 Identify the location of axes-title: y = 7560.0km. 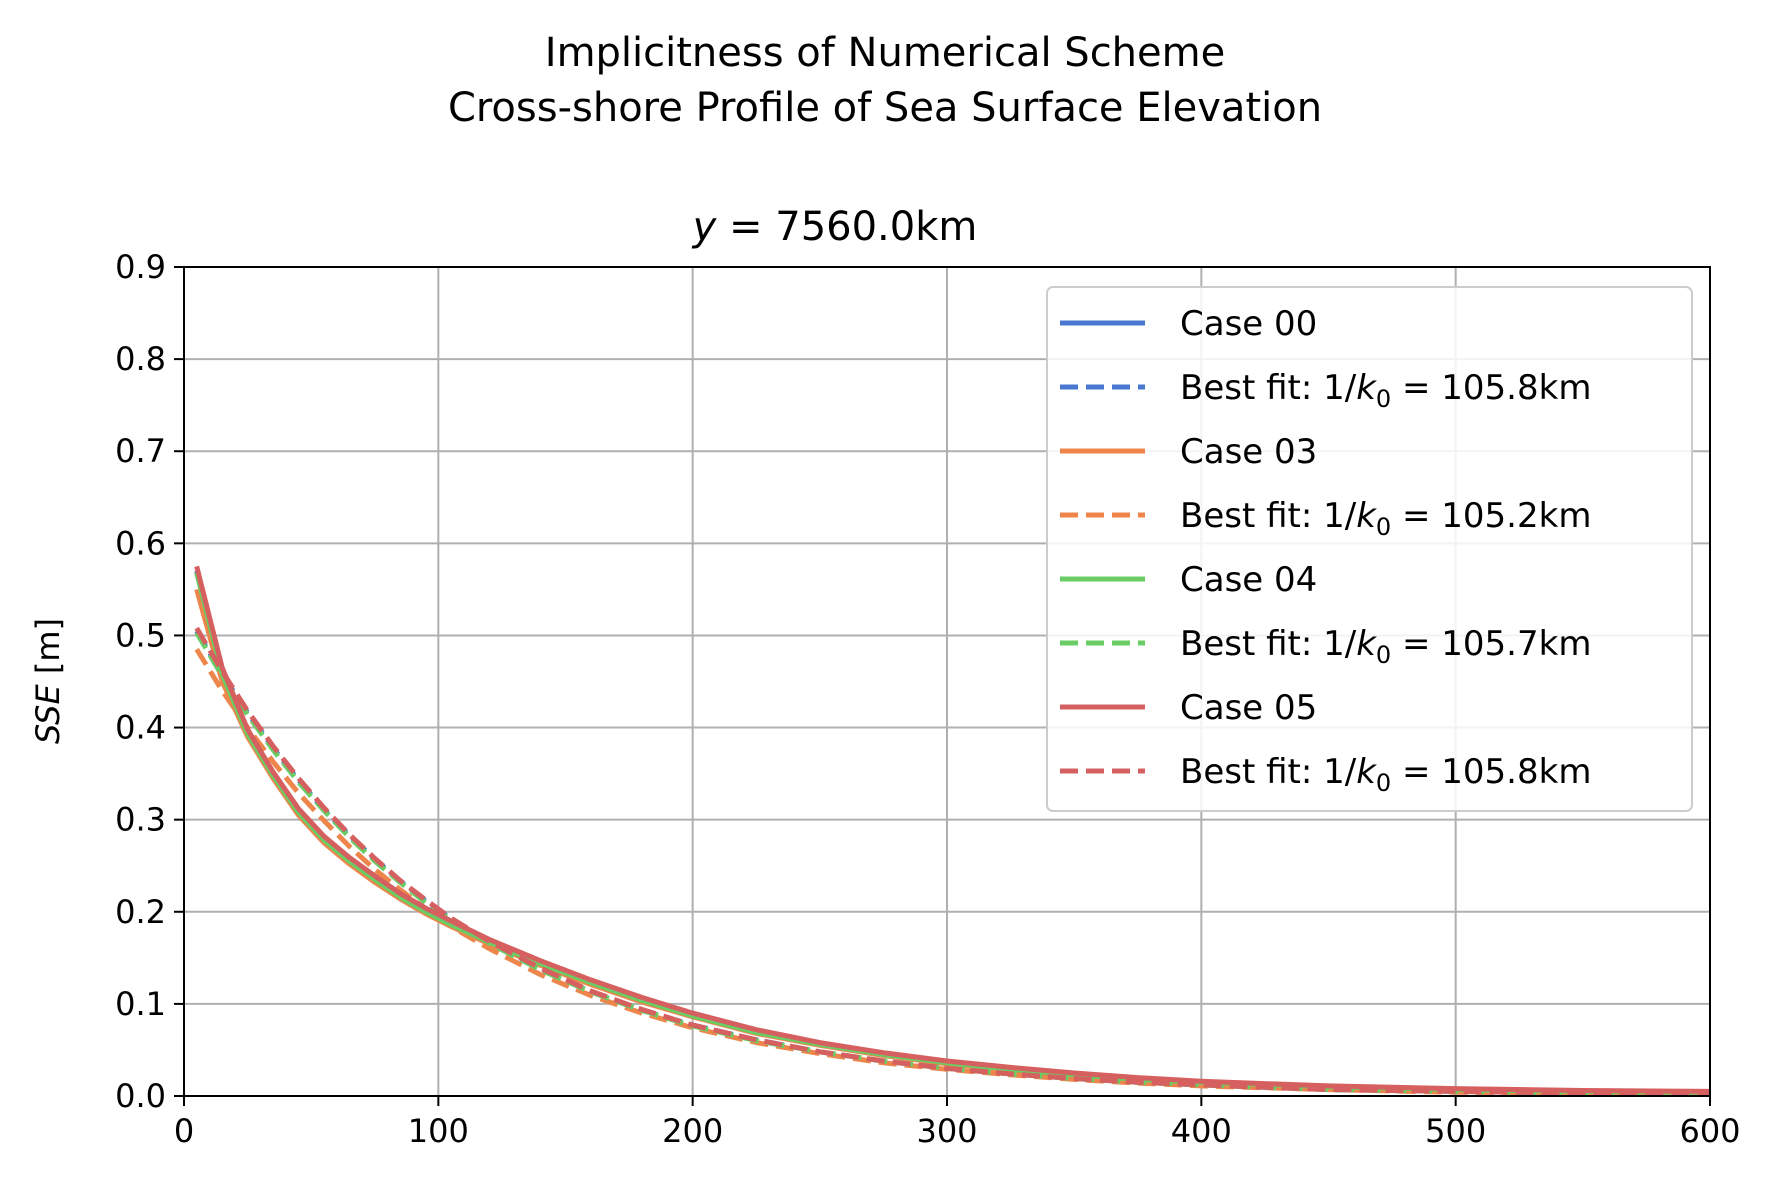
(835, 227).